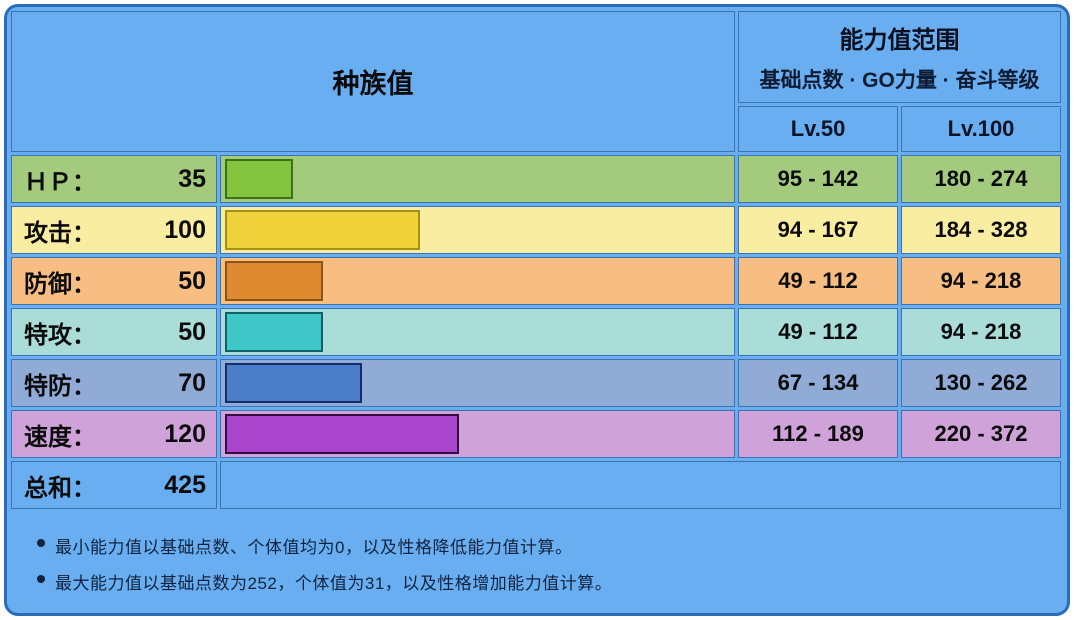 Image resolution: width=1074 pixels, height=620 pixels. I want to click on stat-label-cell: 速度： 120, so click(114, 434).